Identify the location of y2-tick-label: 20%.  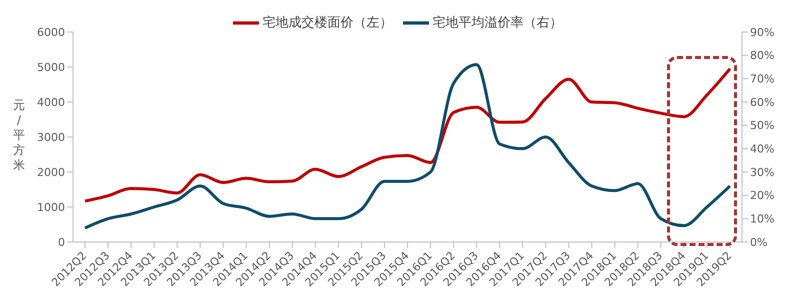
(762, 195).